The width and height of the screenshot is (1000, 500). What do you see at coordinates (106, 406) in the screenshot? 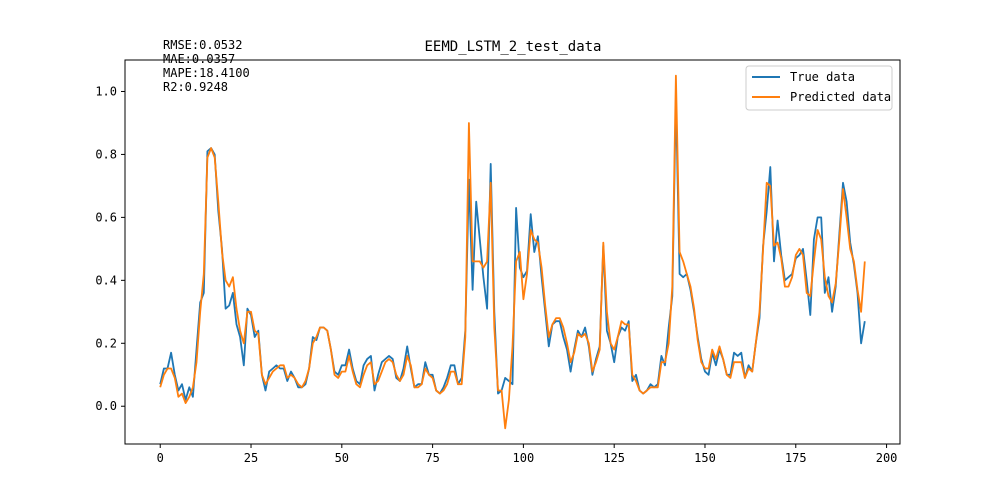
I see `y-tick-label: 0.0` at bounding box center [106, 406].